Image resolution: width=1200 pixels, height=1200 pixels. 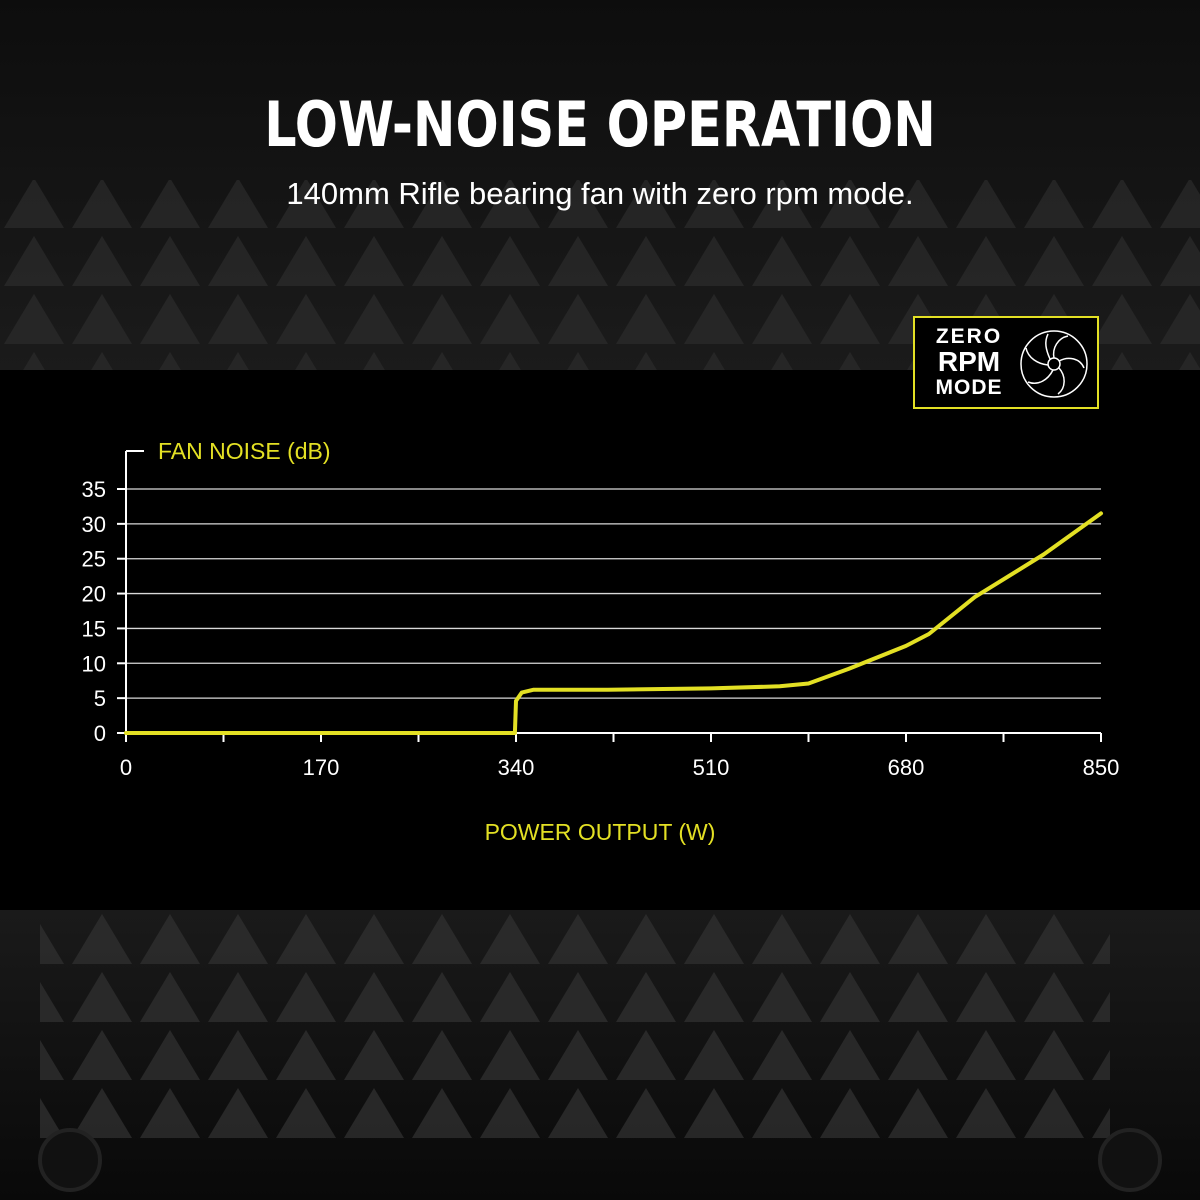 I want to click on x-tick-label: 850, so click(x=1101, y=767).